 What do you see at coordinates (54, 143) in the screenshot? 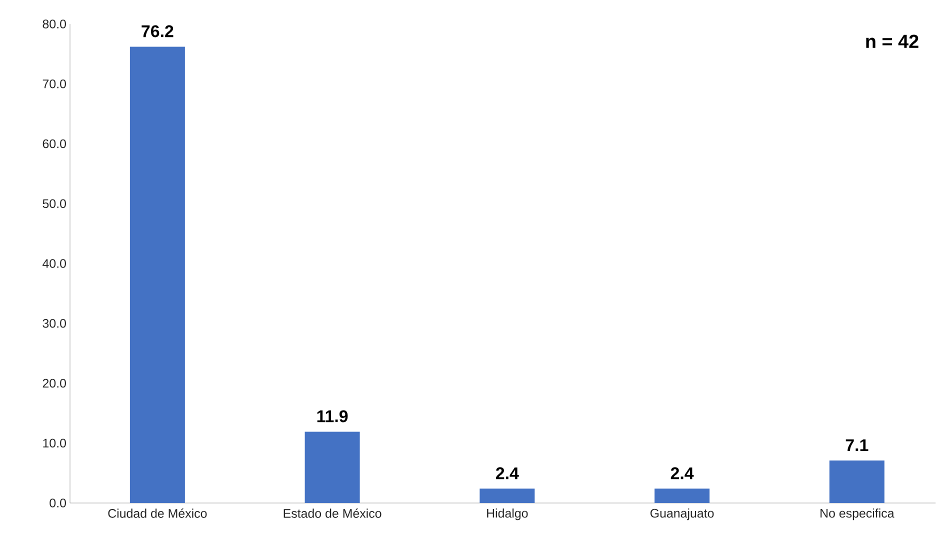
I see `y-tick-label: 60.0` at bounding box center [54, 143].